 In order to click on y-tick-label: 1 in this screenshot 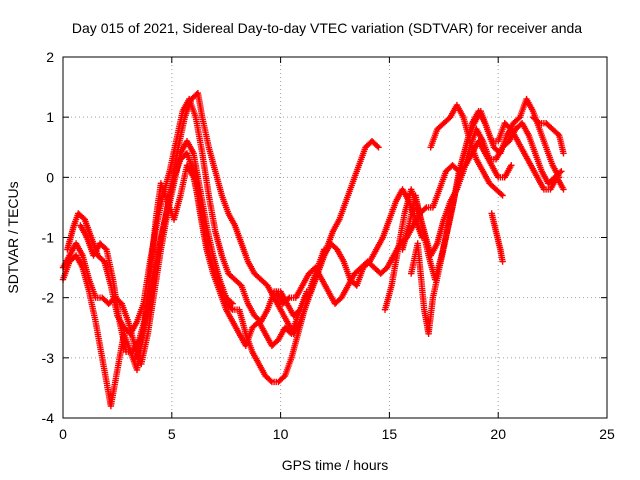, I will do `click(50, 117)`.